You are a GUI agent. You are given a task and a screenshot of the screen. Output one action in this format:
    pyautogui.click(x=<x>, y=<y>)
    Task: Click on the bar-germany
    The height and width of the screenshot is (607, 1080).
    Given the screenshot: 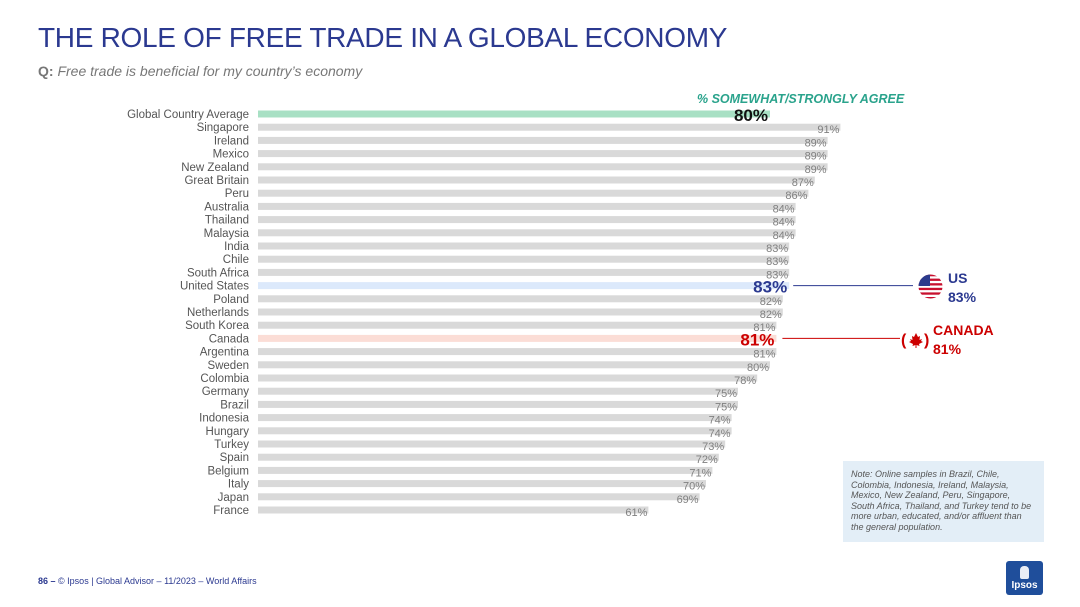 What is the action you would take?
    pyautogui.click(x=498, y=391)
    